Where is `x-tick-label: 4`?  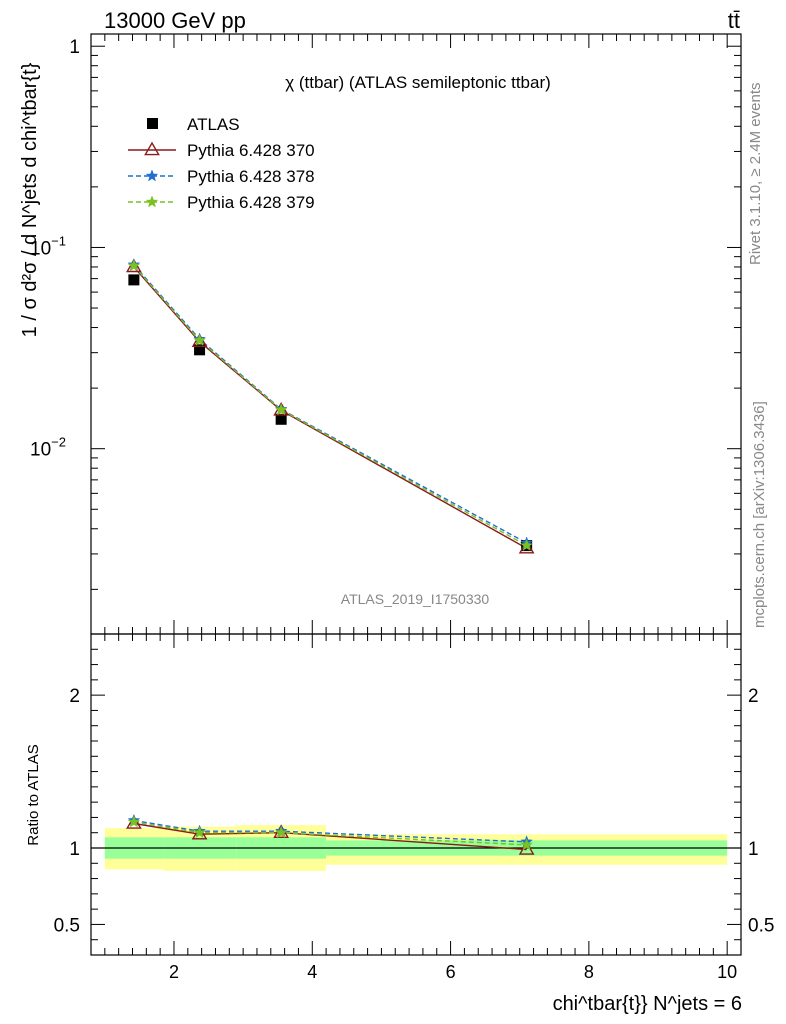
x-tick-label: 4 is located at coordinates (312, 972).